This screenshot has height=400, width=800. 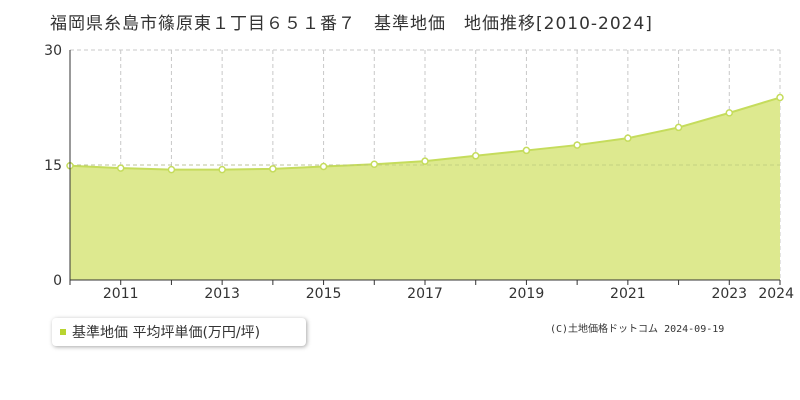 What do you see at coordinates (323, 166) in the screenshot?
I see `data-point-2015` at bounding box center [323, 166].